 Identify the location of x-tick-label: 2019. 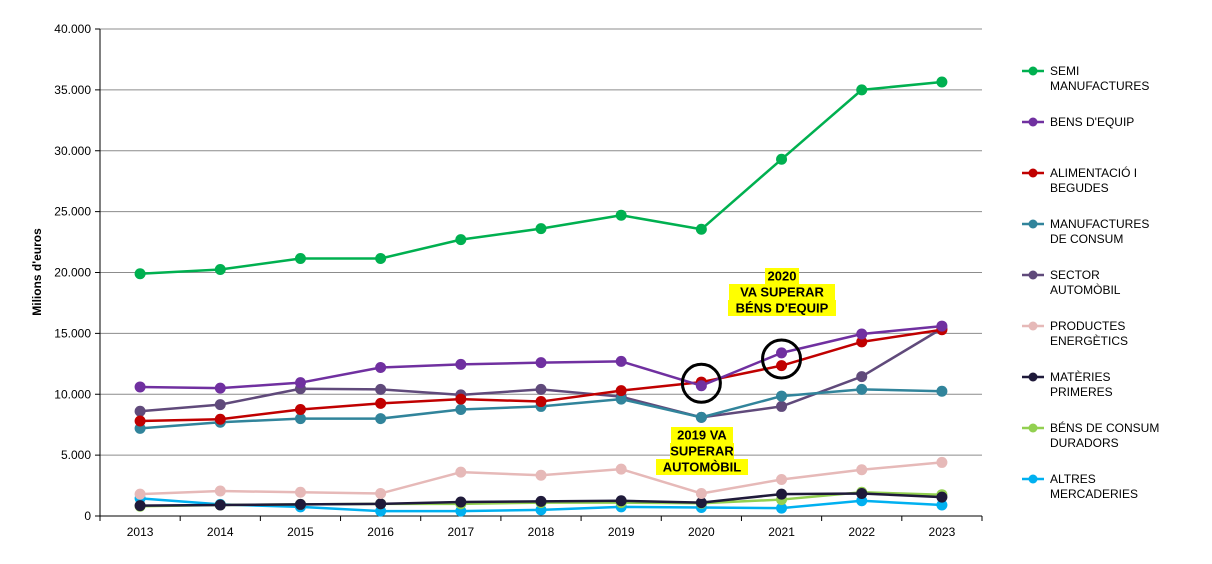
(621, 532).